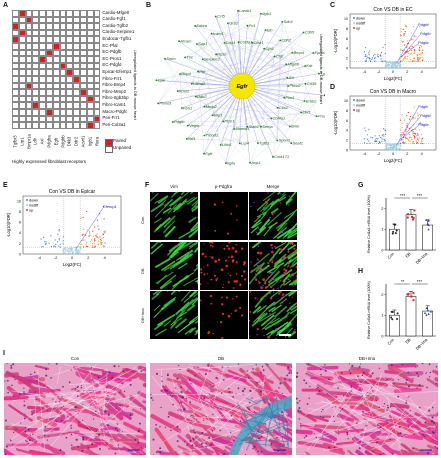 The image size is (441, 458). I want to click on scale-bar, so click(285, 335).